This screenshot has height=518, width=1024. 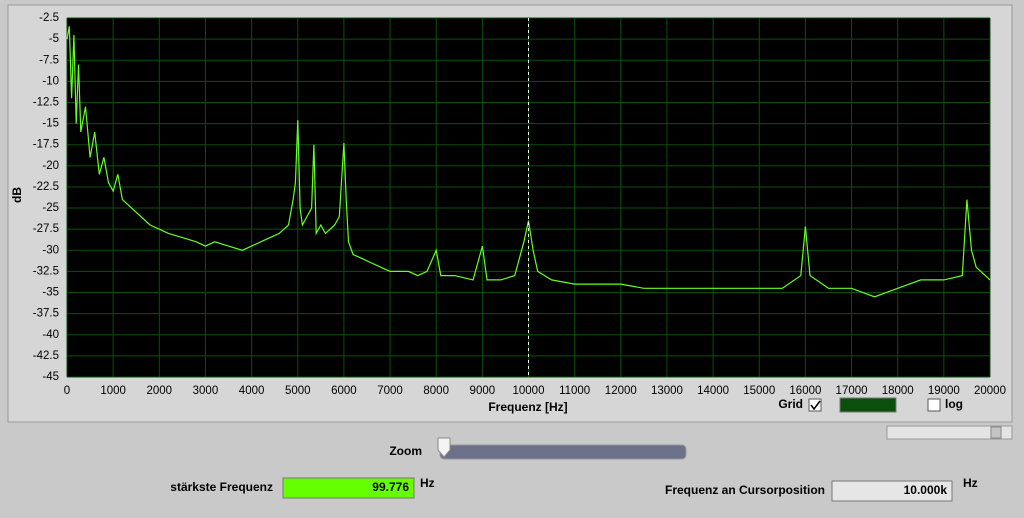 I want to click on grid-label: Grid, so click(x=790, y=404).